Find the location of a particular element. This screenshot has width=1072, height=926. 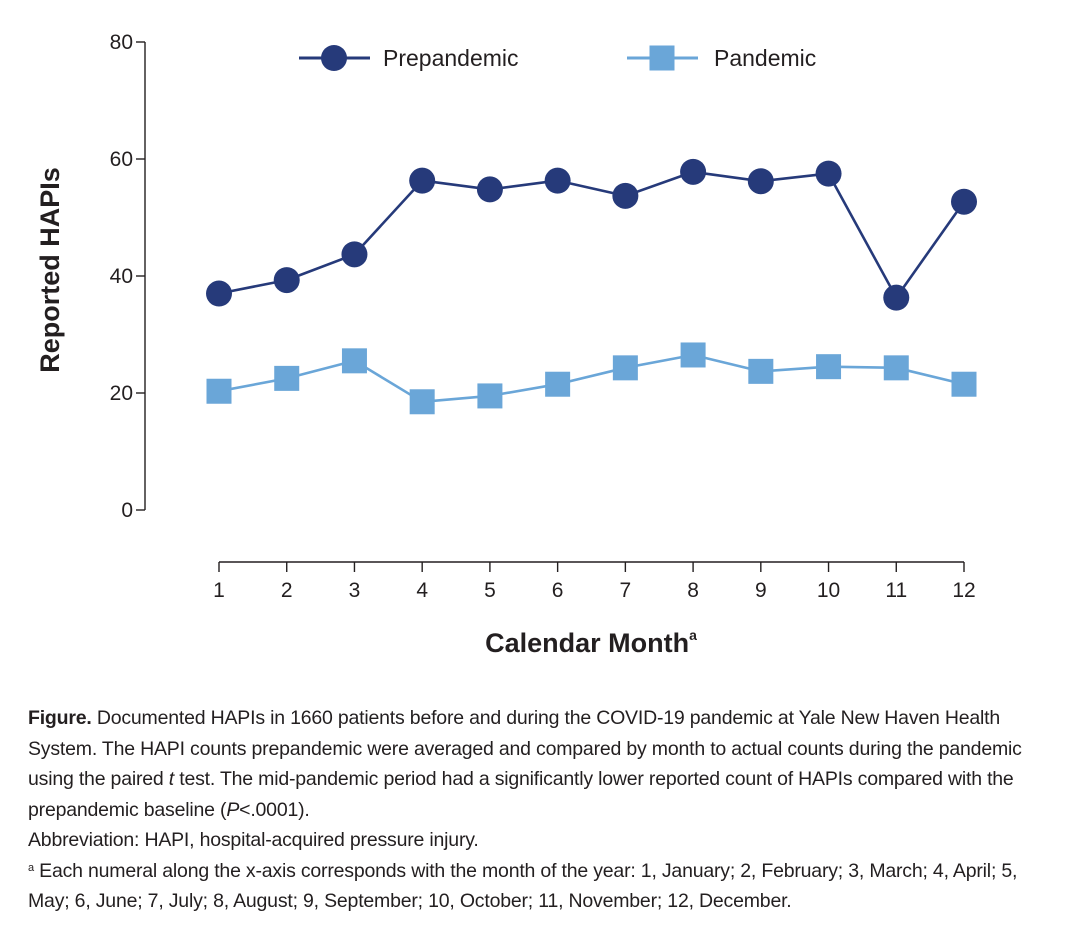

legend-item-pandemic: Pandemic is located at coordinates (721, 58).